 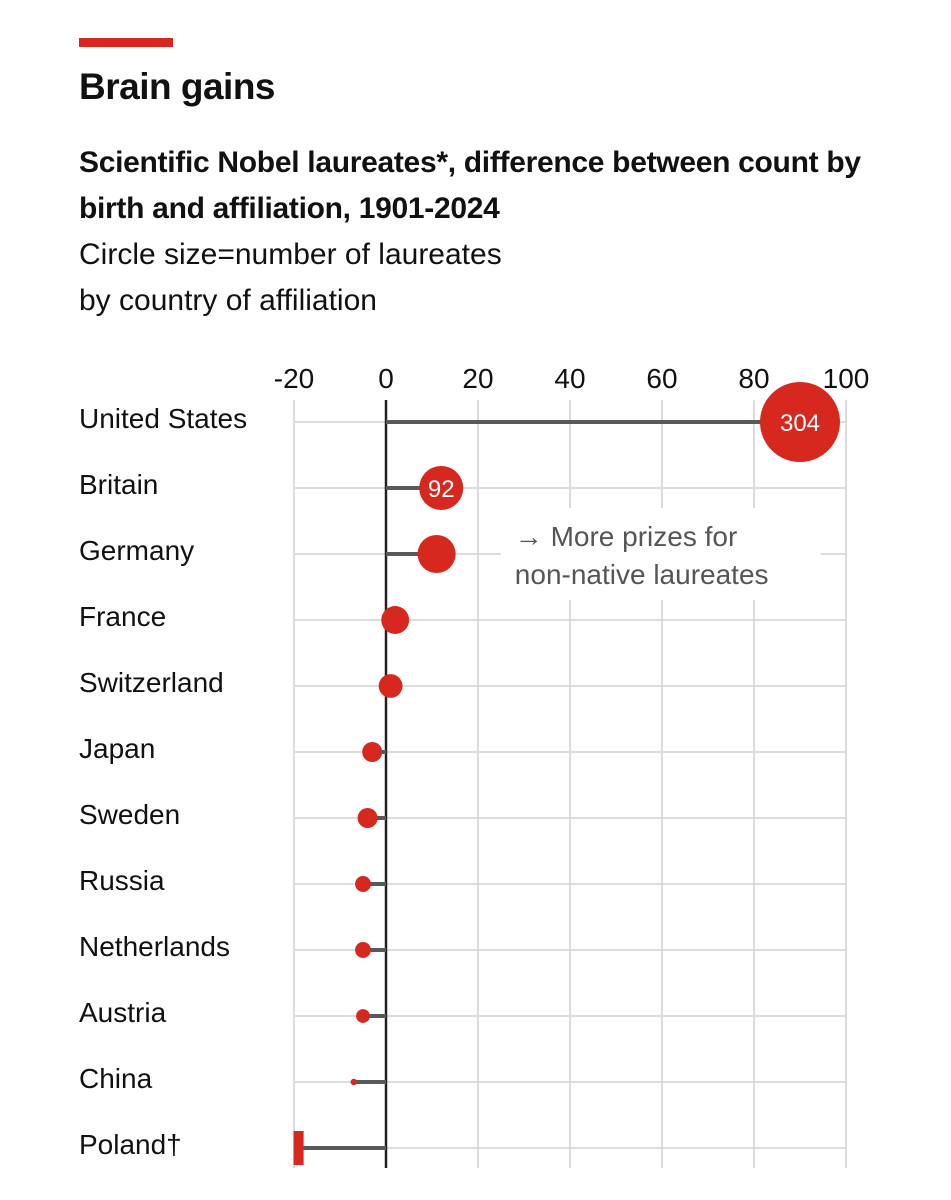 What do you see at coordinates (753, 378) in the screenshot?
I see `x-tick-label: 80` at bounding box center [753, 378].